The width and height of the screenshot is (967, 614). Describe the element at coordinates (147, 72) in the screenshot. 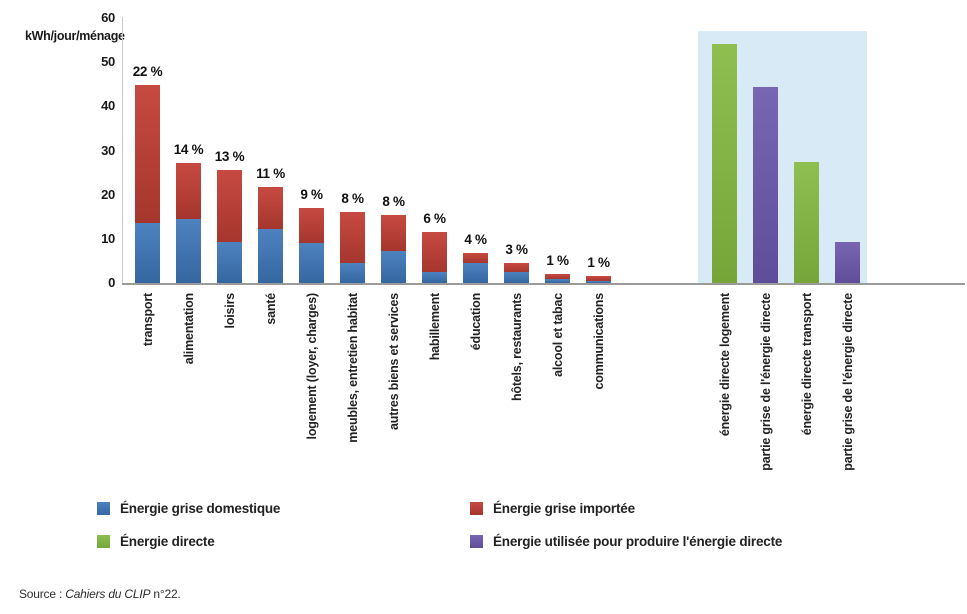

I see `bar-percentage-label: 22 %` at that location.